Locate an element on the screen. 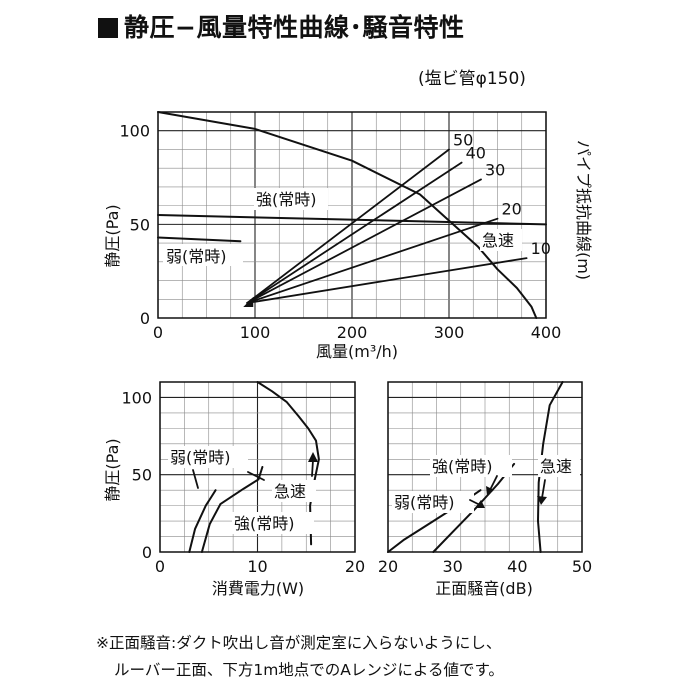 The width and height of the screenshot is (700, 700). chart2-y-tick-label: 100 is located at coordinates (136, 397).